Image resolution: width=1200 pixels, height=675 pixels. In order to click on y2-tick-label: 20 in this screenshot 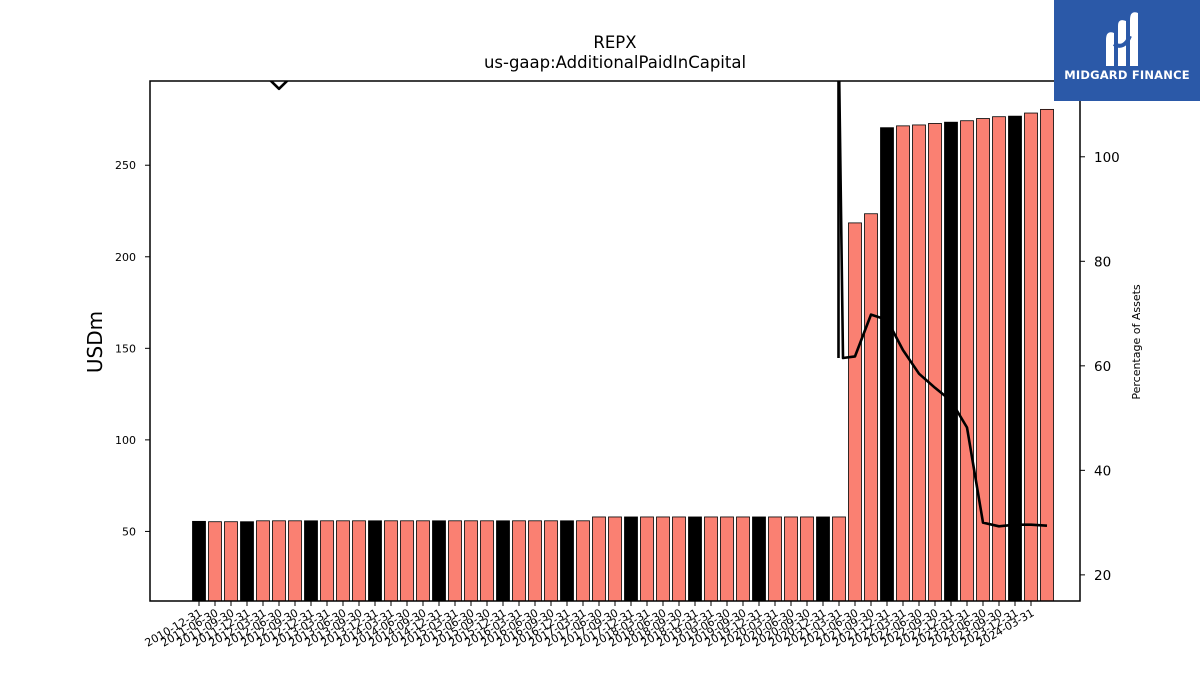, I will do `click(1102, 576)`.